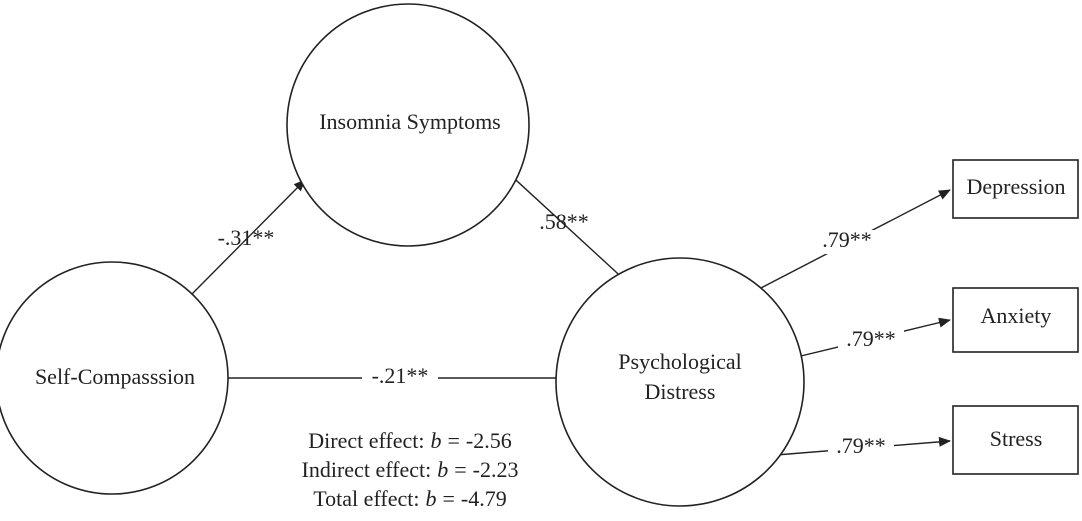 The width and height of the screenshot is (1082, 521). Describe the element at coordinates (680, 391) in the screenshot. I see `node-label: Distress` at that location.